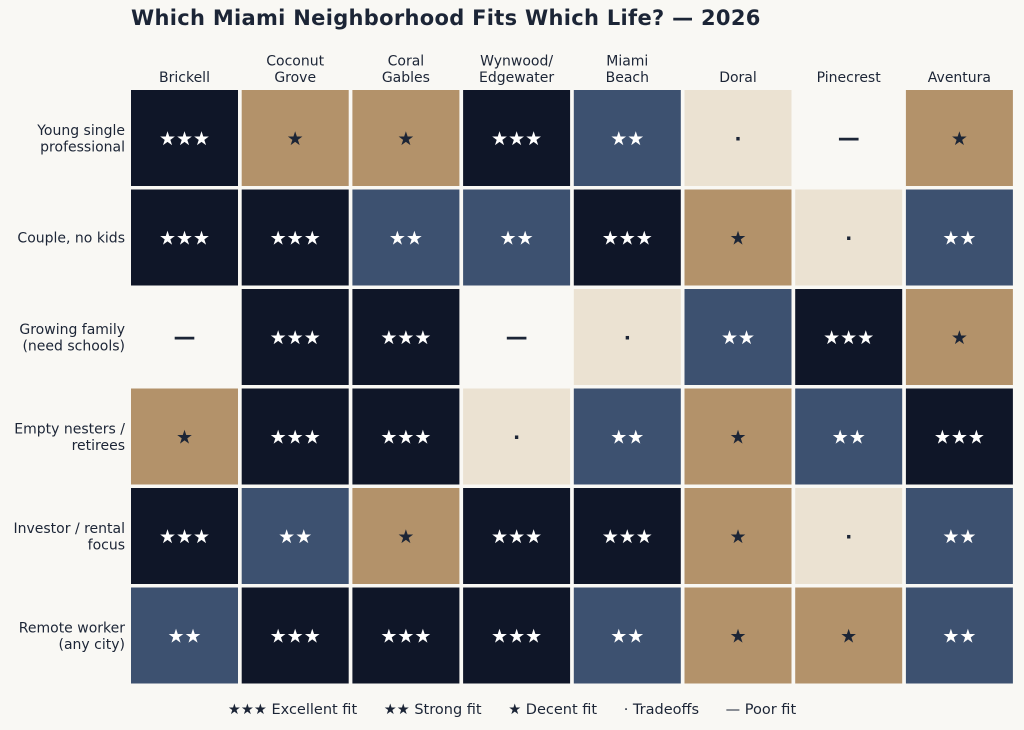 This screenshot has width=1024, height=730. What do you see at coordinates (761, 710) in the screenshot?
I see `legend-item-poor: — Poor fit` at bounding box center [761, 710].